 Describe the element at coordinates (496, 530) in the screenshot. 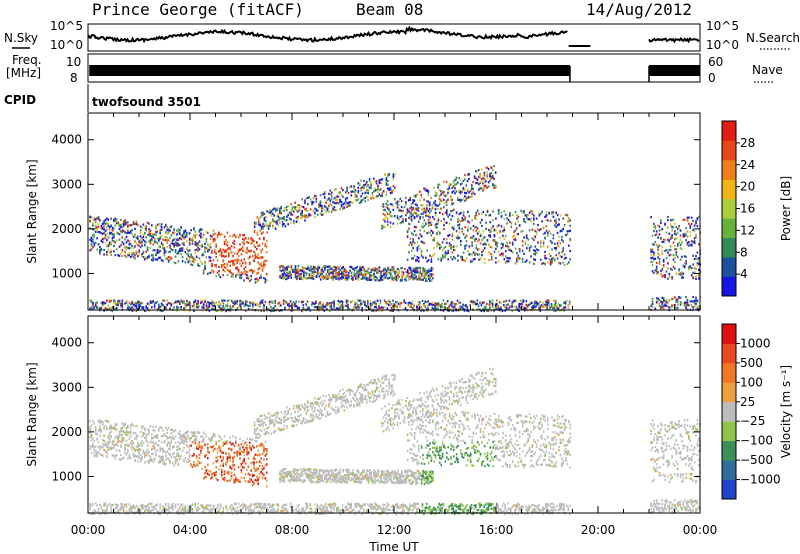

I see `x-tick-label: 16:00` at that location.